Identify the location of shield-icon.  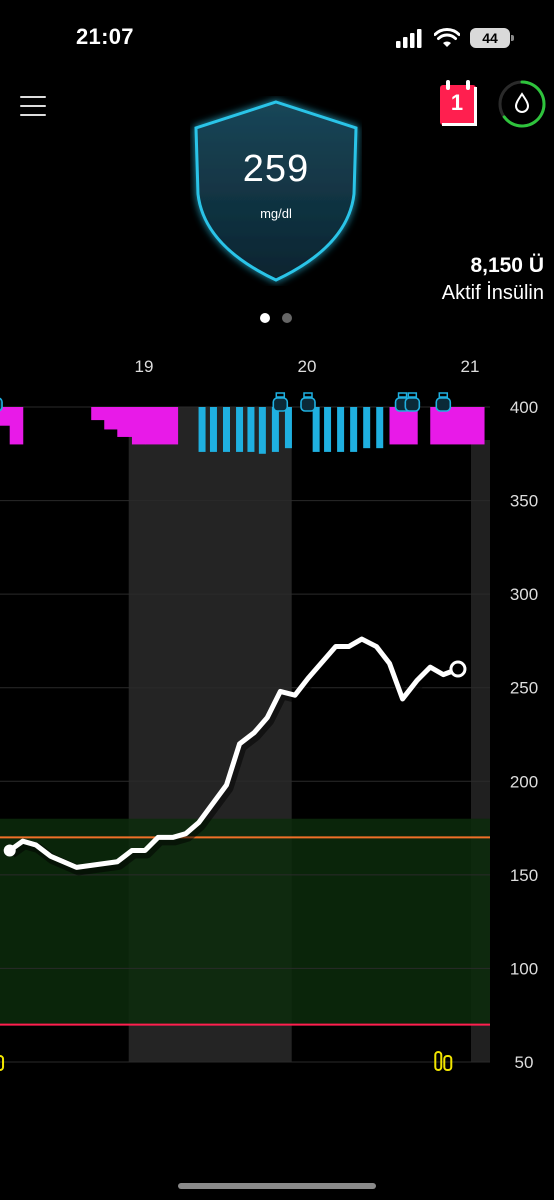
(276, 191).